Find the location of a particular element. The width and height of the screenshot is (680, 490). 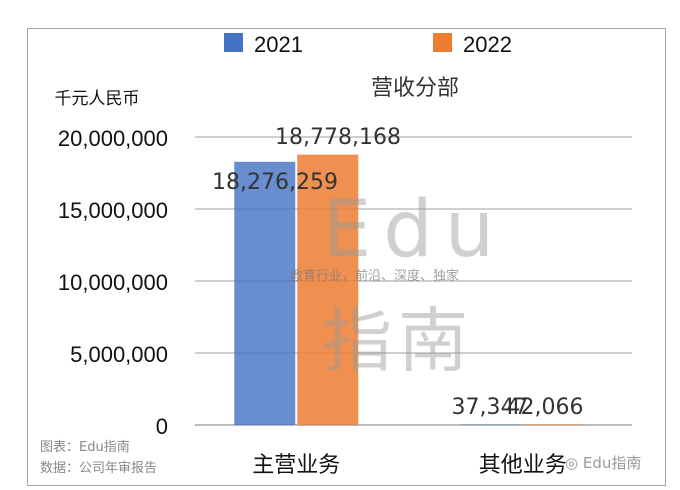

x-tick-label: 其他业务 is located at coordinates (523, 465).